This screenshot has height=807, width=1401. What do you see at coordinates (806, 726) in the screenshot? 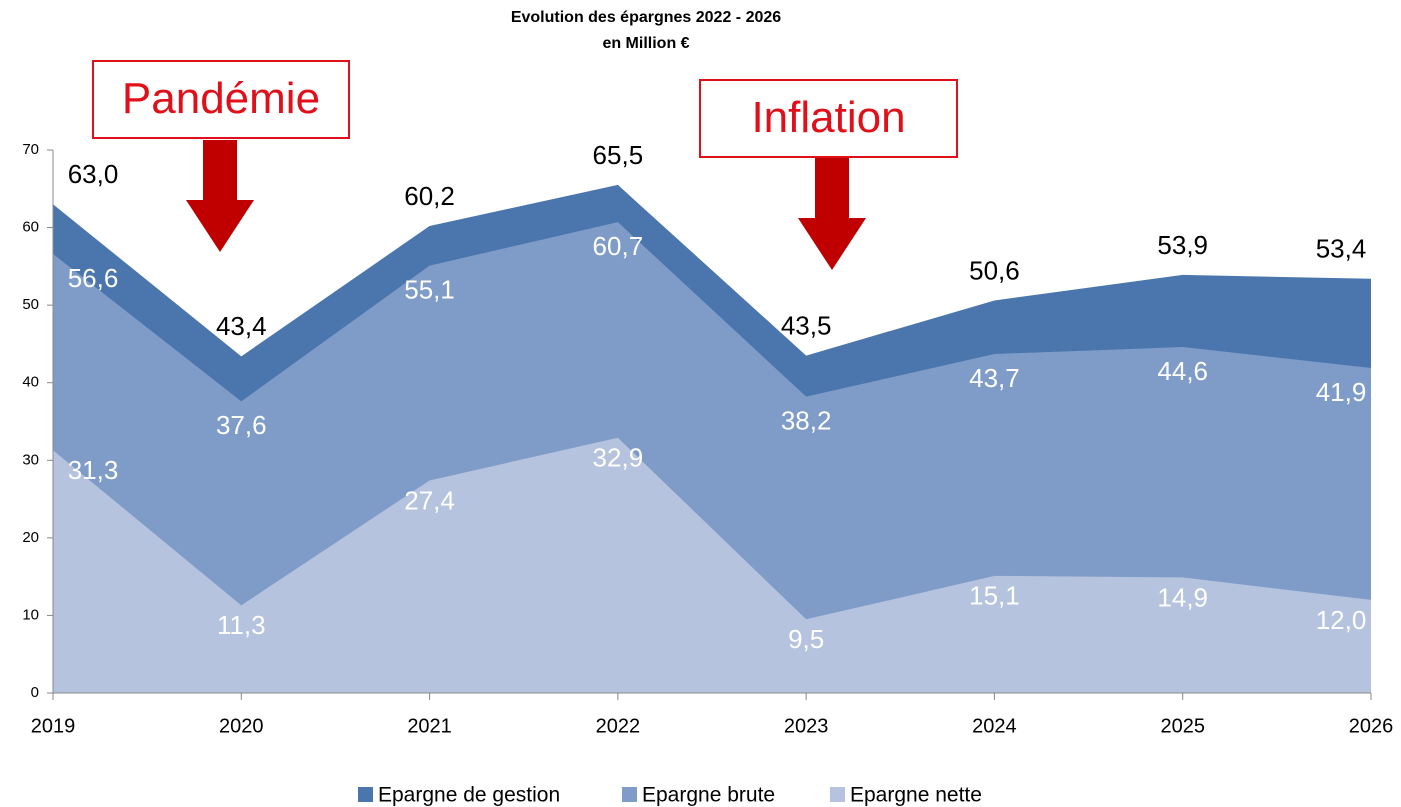
I see `x-tick-label: 2023` at bounding box center [806, 726].